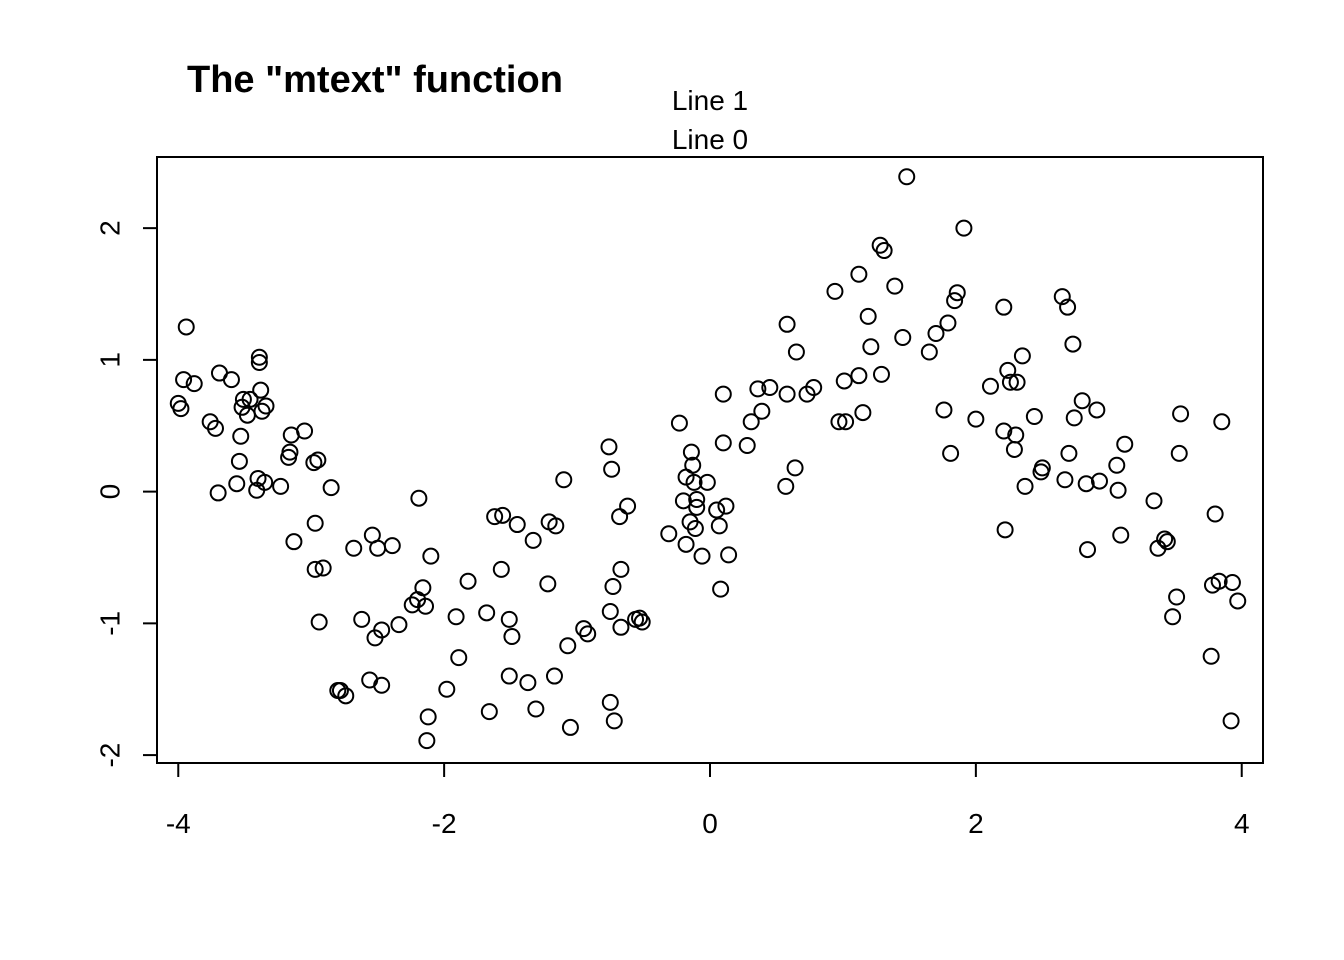  What do you see at coordinates (444, 823) in the screenshot?
I see `x-tick-label: -2` at bounding box center [444, 823].